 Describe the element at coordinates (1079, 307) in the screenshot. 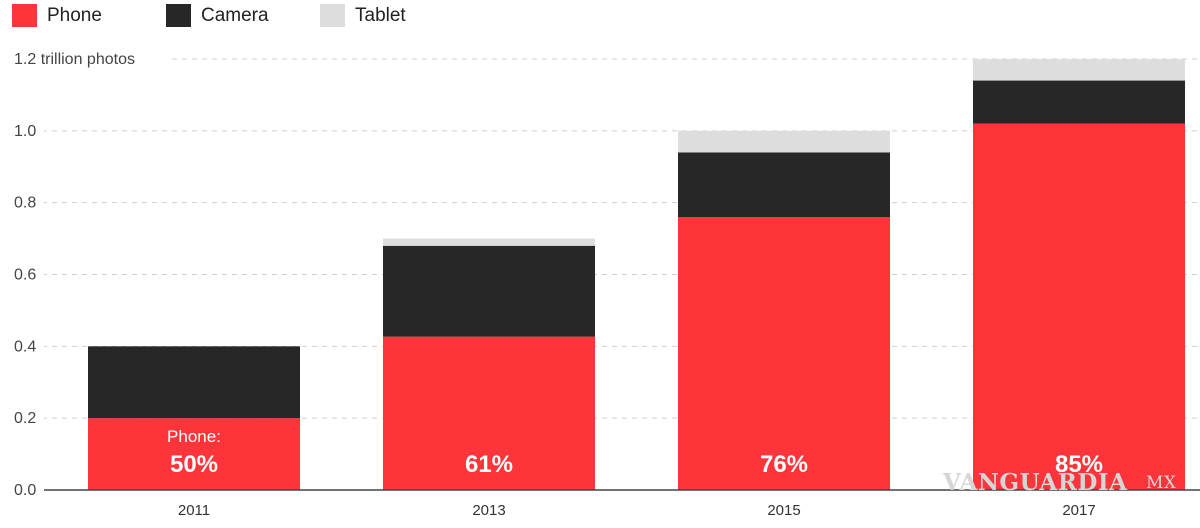

I see `bar-segment-phone-2017` at that location.